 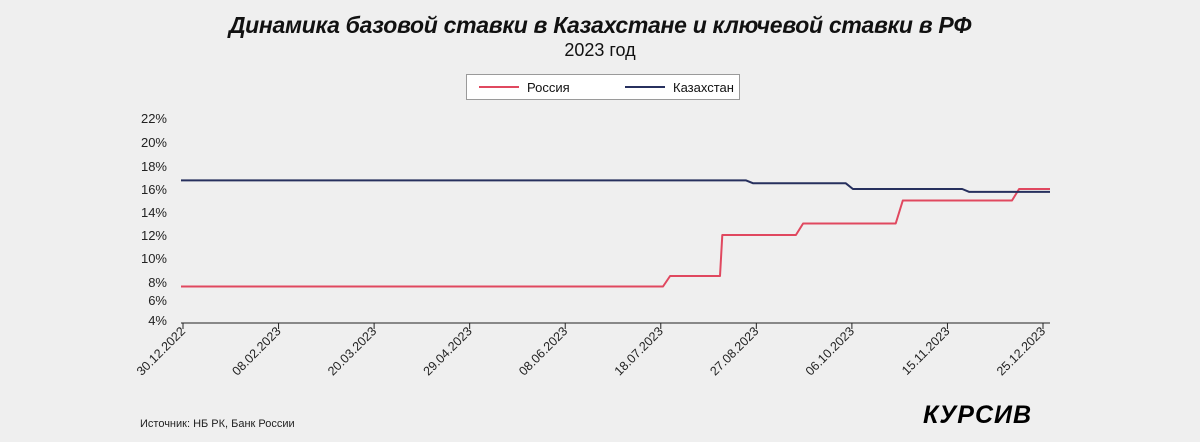 I want to click on y-tick-label: 14%, so click(x=154, y=212).